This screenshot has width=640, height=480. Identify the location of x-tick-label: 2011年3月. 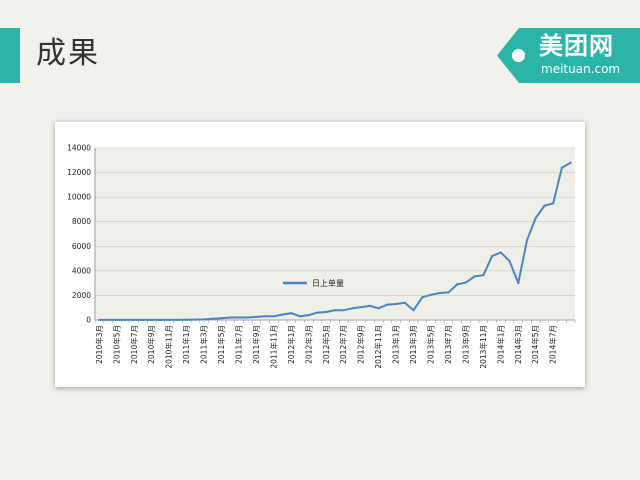
(204, 344).